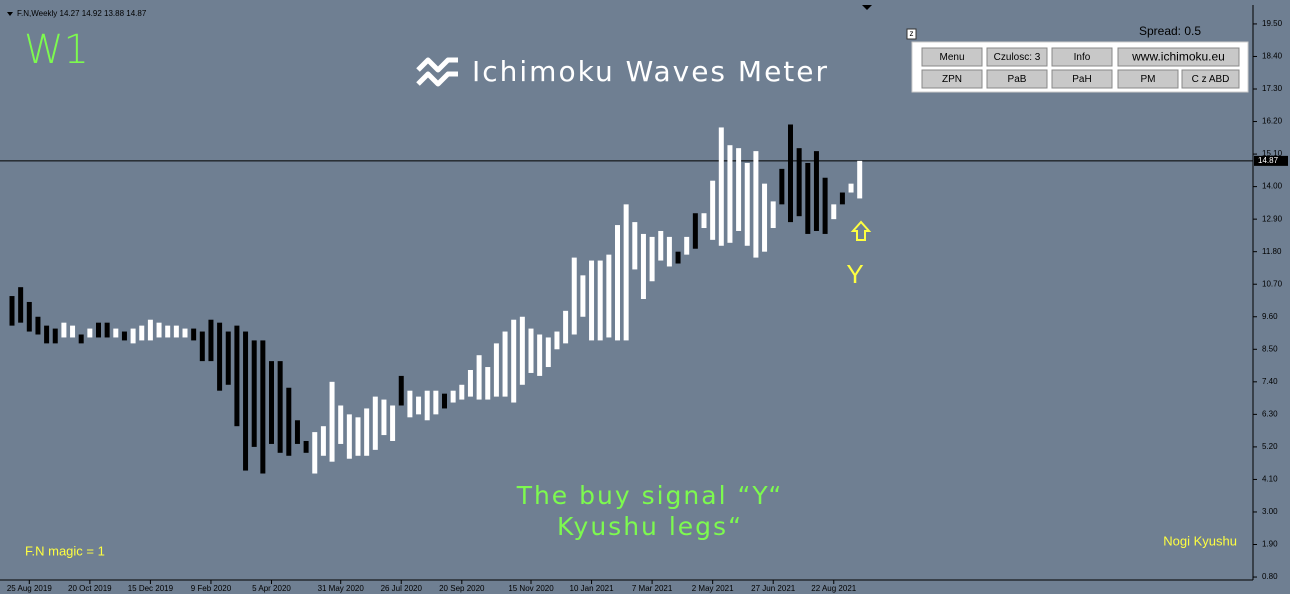 The width and height of the screenshot is (1290, 594). Describe the element at coordinates (82, 13) in the screenshot. I see `header: F.N,Weekly 14.27 14.92 13.88 14.87` at that location.